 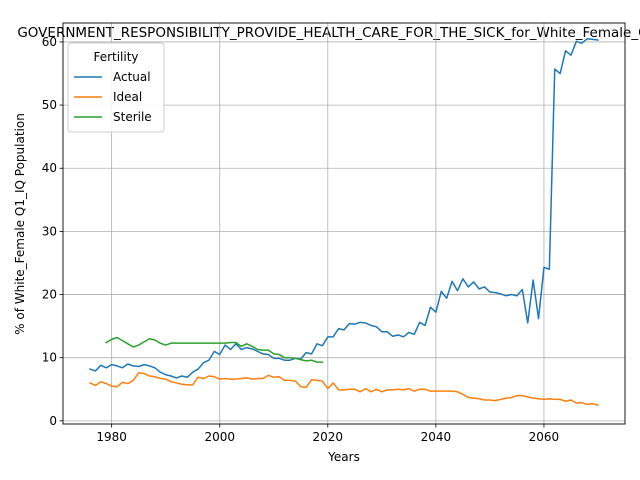 I want to click on legend-box, so click(x=116, y=87).